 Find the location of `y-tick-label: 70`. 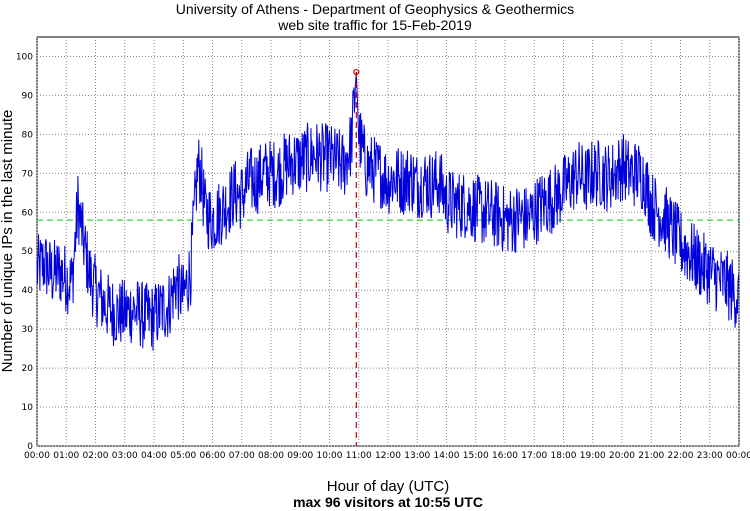

y-tick-label: 70 is located at coordinates (28, 174).